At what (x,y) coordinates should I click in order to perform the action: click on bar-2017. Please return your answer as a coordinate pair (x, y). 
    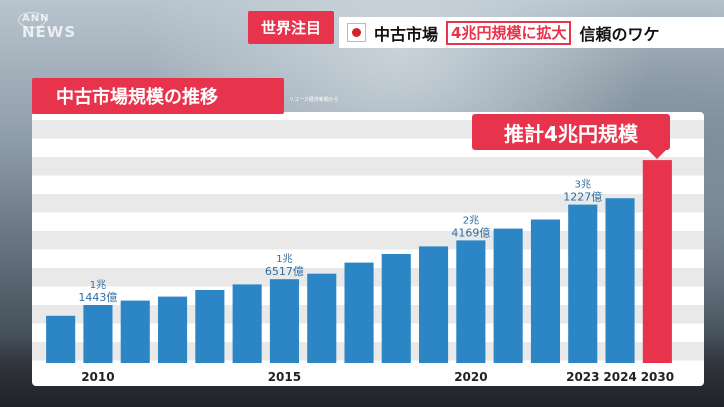
    Looking at the image, I should click on (359, 312).